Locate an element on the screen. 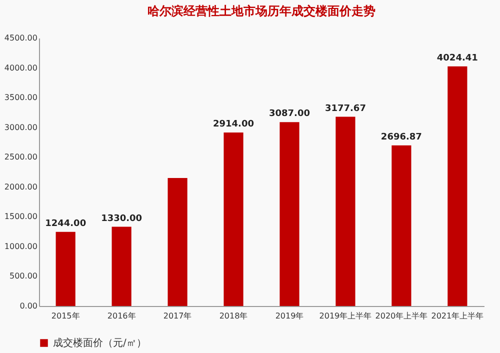  y-tick-label: 4500.00 is located at coordinates (21, 38).